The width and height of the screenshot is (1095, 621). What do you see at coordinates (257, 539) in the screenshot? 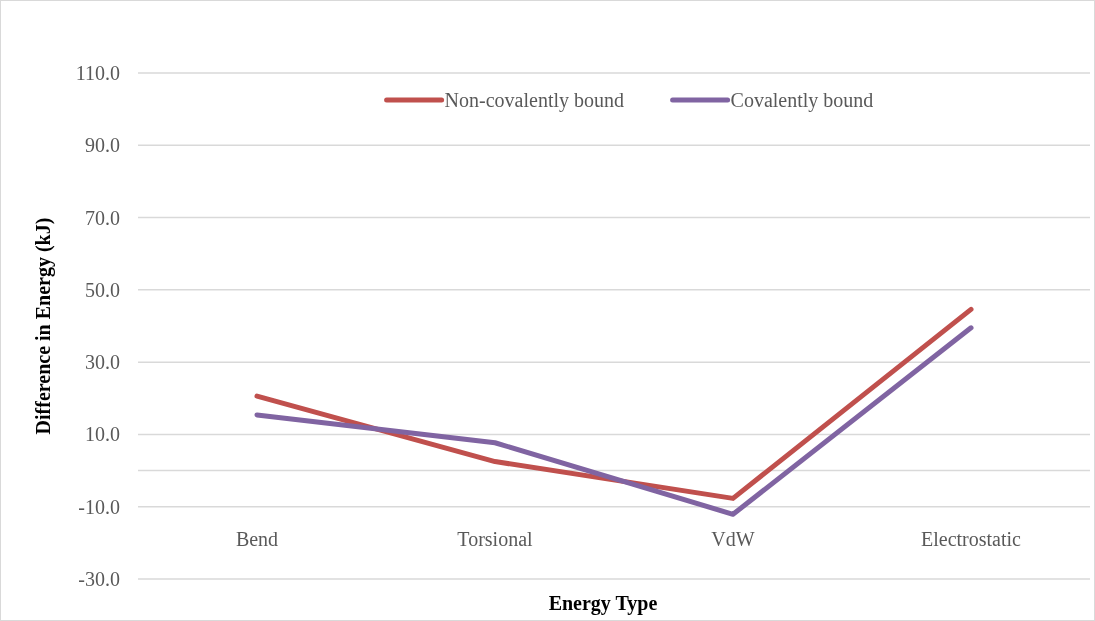
I see `x-tick-label: Bend` at bounding box center [257, 539].